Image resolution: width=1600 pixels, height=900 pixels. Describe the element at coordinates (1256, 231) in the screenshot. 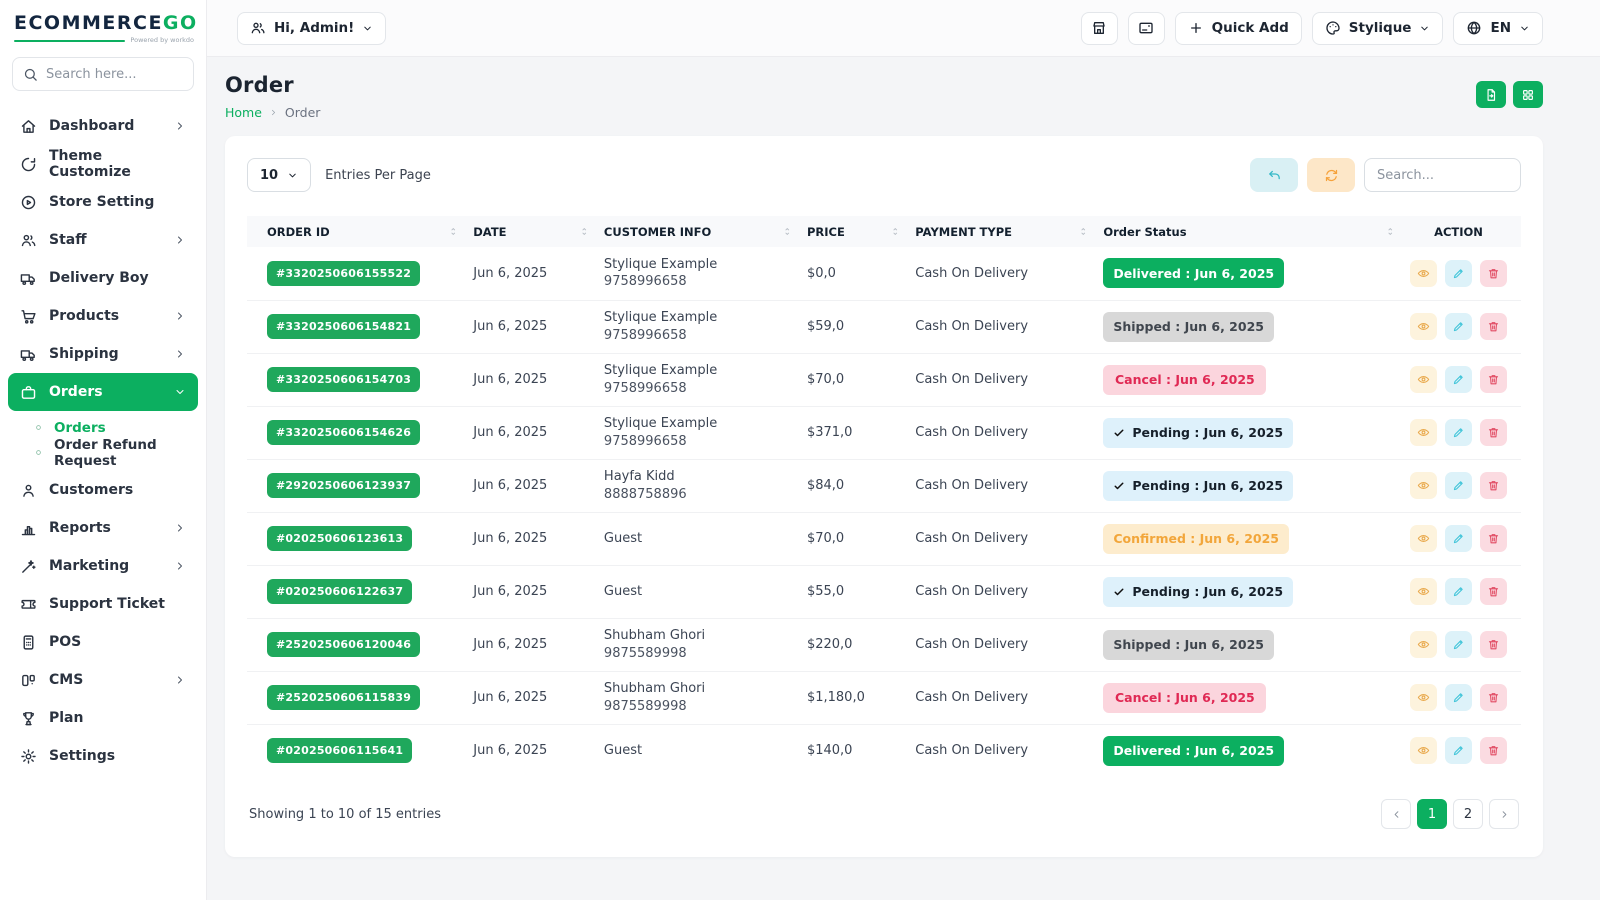

I see `column-header-order-status: Order Status` at that location.